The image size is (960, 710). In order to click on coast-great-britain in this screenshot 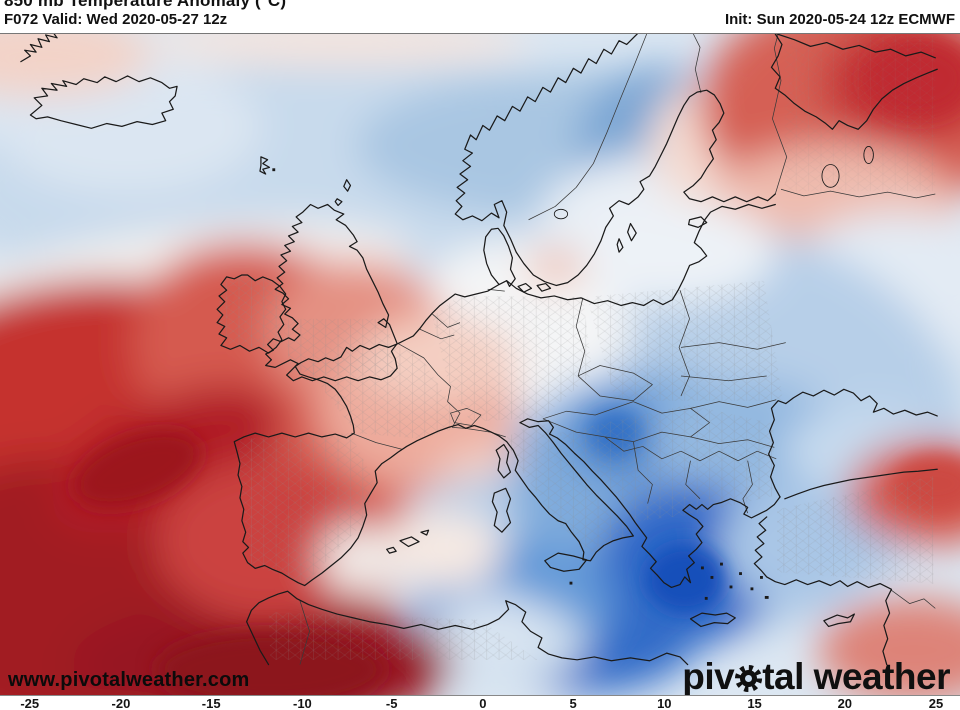, I will do `click(331, 292)`.